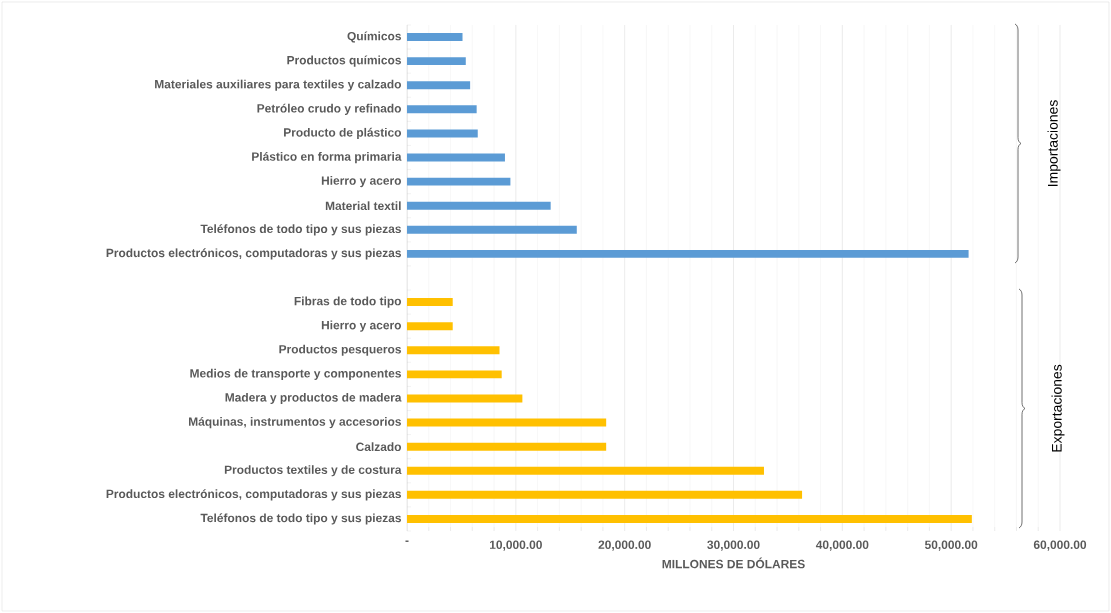 The width and height of the screenshot is (1111, 613). Describe the element at coordinates (313, 471) in the screenshot. I see `y-tick-label: Productos textiles y de costura` at that location.